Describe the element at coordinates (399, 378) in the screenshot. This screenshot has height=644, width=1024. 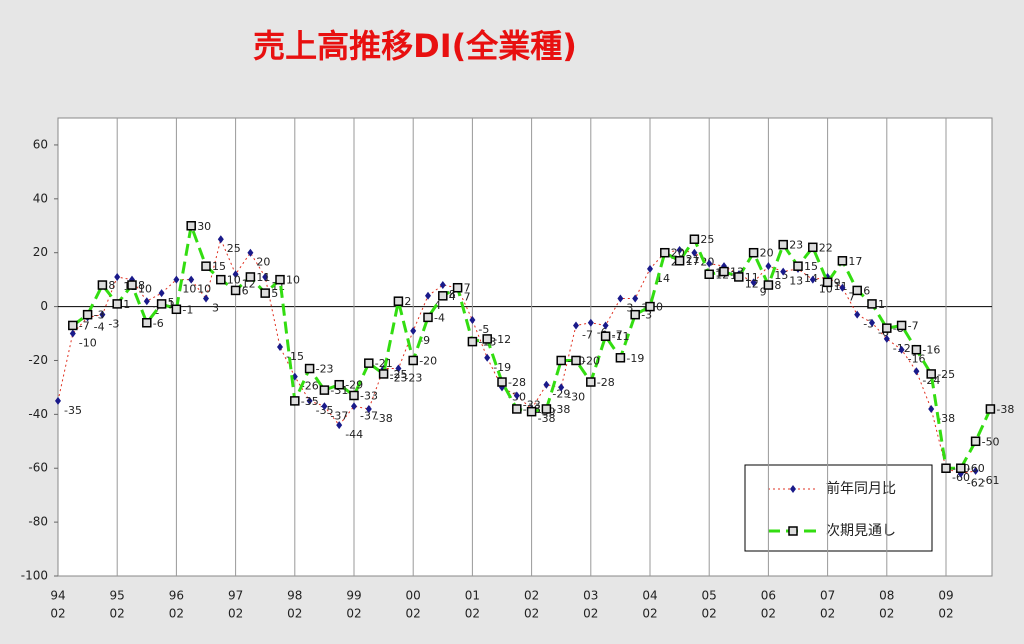
I see `data-label: -23` at that location.